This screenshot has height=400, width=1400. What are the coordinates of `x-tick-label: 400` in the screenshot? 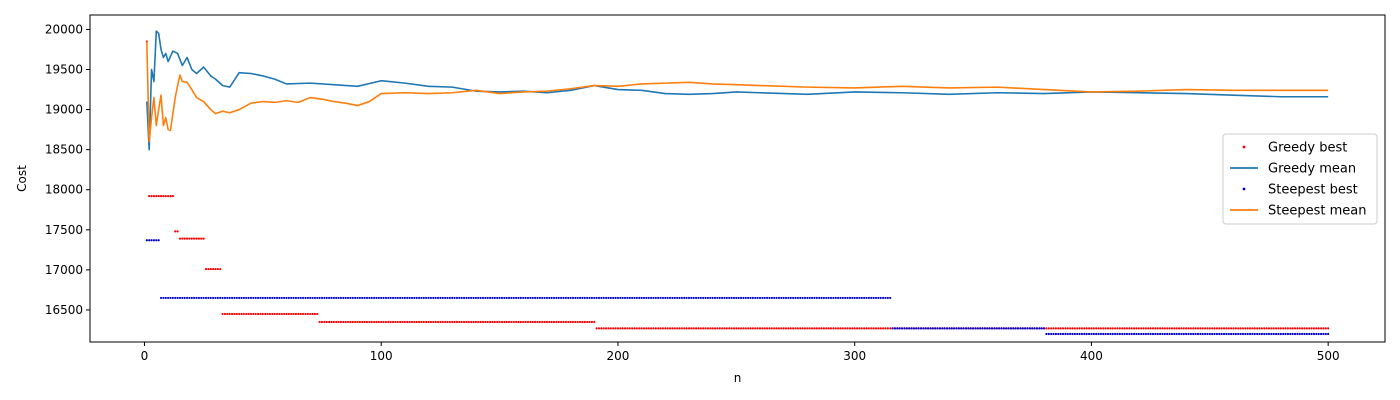 It's located at (1091, 356).